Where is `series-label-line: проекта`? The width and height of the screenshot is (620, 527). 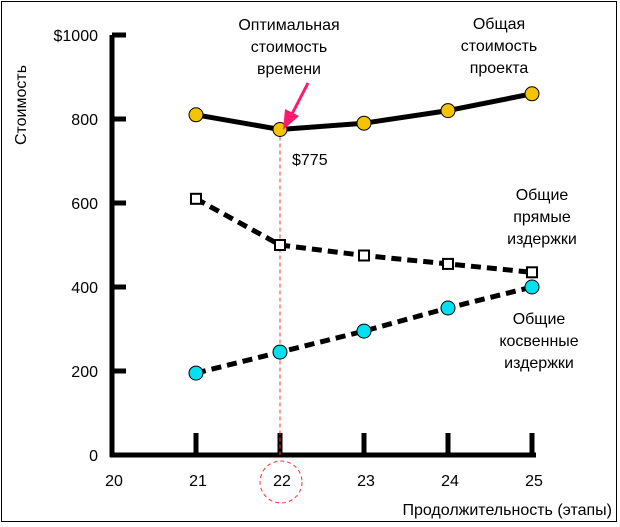 series-label-line: проекта is located at coordinates (499, 68).